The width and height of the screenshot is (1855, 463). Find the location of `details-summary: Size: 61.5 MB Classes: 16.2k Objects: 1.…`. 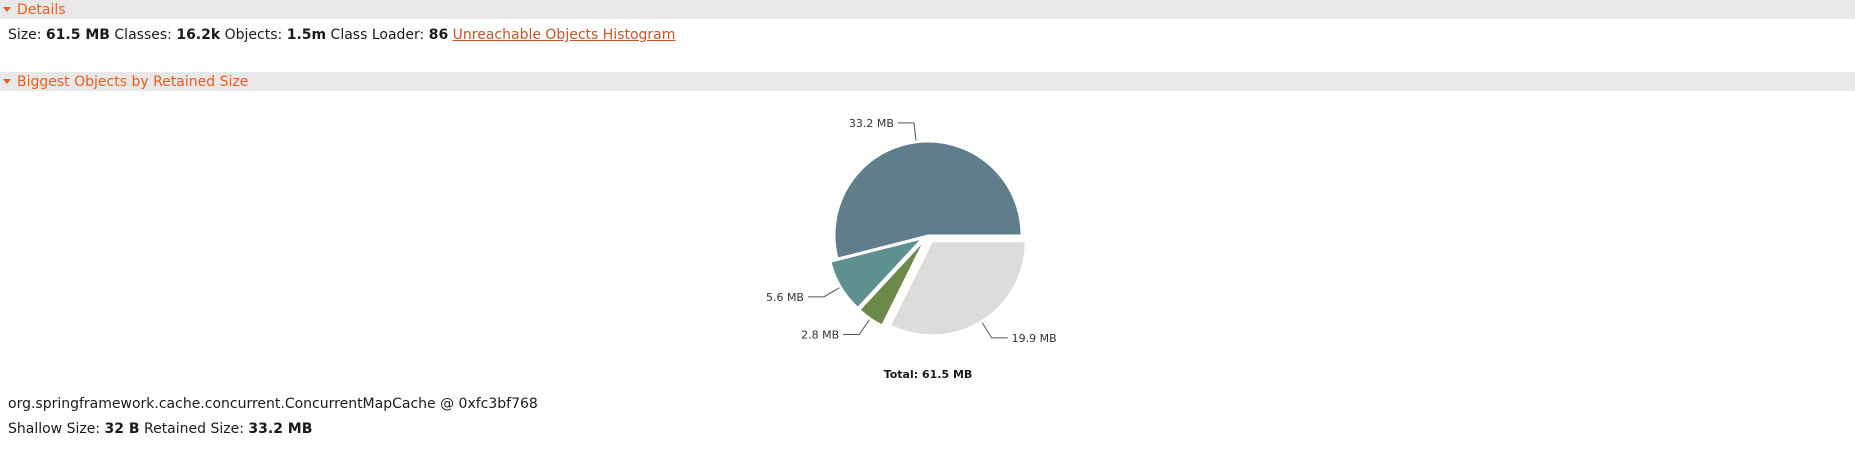

details-summary: Size: 61.5 MB Classes: 16.2k Objects: 1.… is located at coordinates (341, 35).